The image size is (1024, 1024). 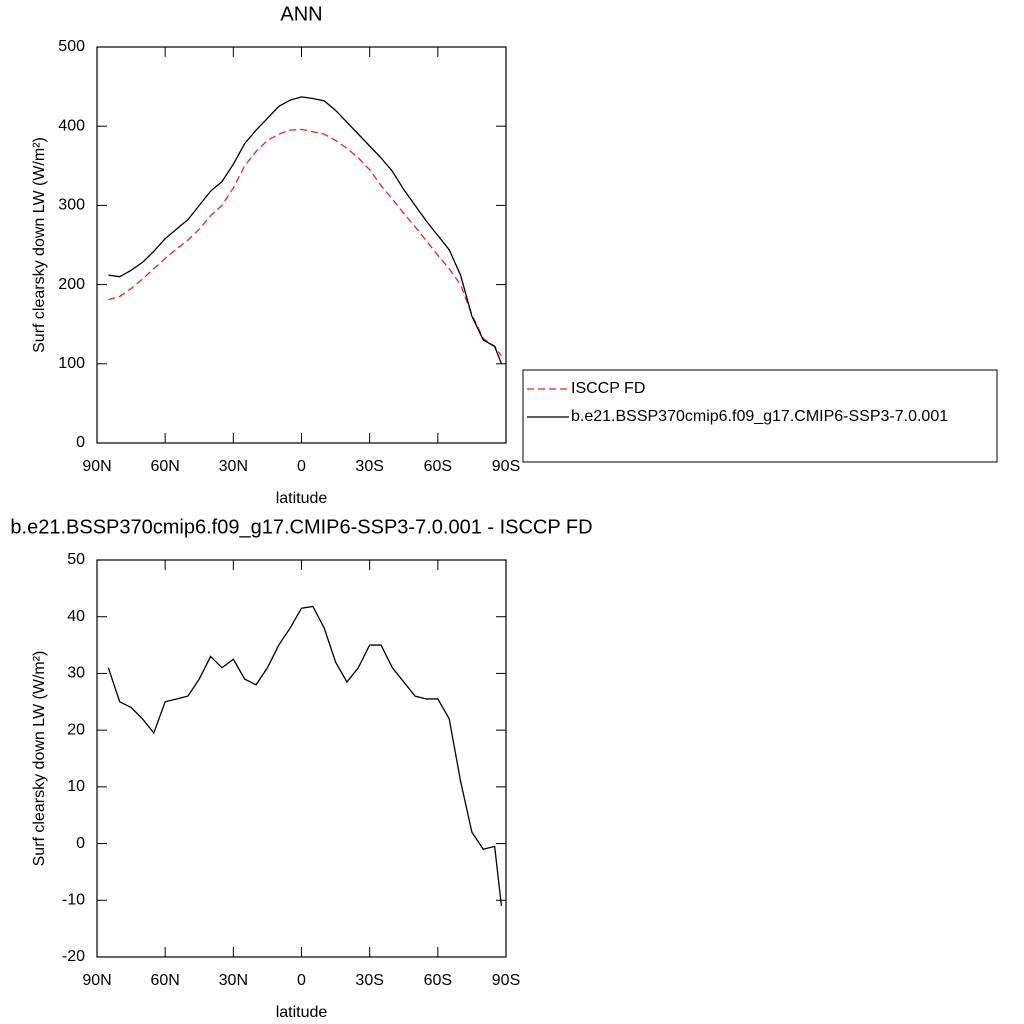 I want to click on y-tick-label: -10, so click(x=73, y=900).